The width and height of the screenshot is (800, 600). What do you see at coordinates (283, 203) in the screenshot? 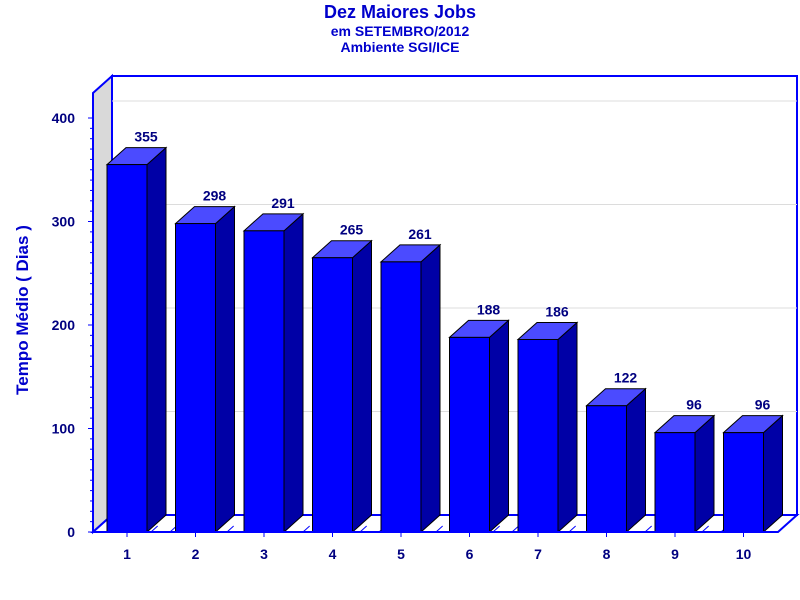
I see `data-label: 291` at bounding box center [283, 203].